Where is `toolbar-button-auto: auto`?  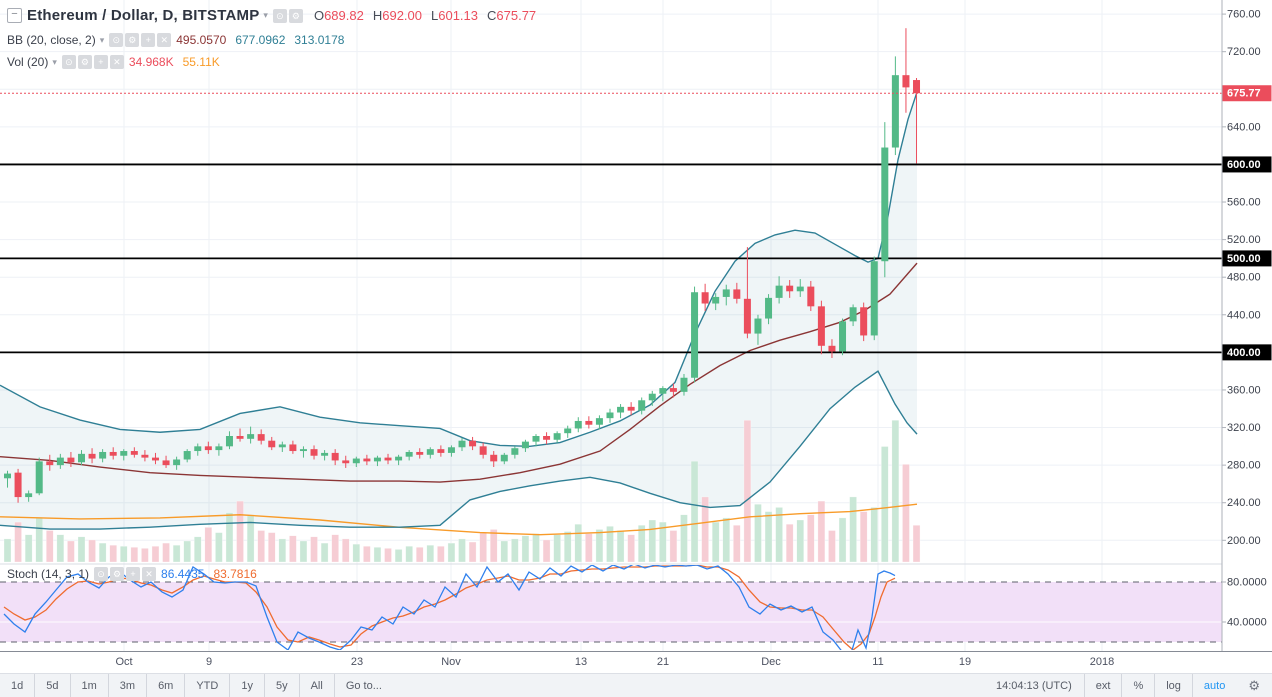
toolbar-button-auto: auto is located at coordinates (1213, 685).